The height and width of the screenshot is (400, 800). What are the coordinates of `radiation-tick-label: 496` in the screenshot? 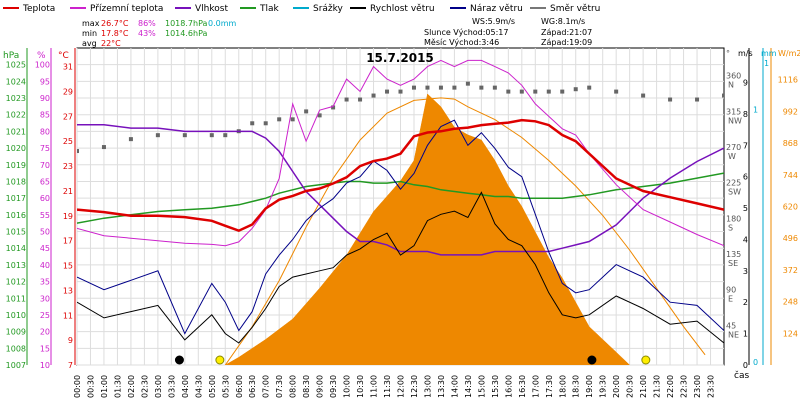 It's located at (790, 238).